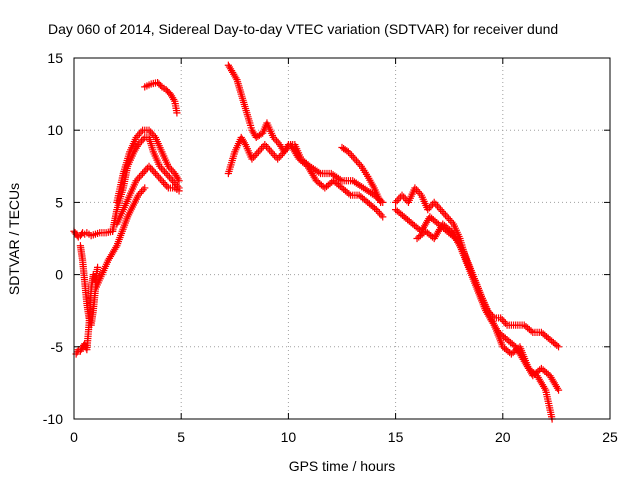 The width and height of the screenshot is (640, 480). What do you see at coordinates (57, 347) in the screenshot?
I see `y-tick-label: -5` at bounding box center [57, 347].